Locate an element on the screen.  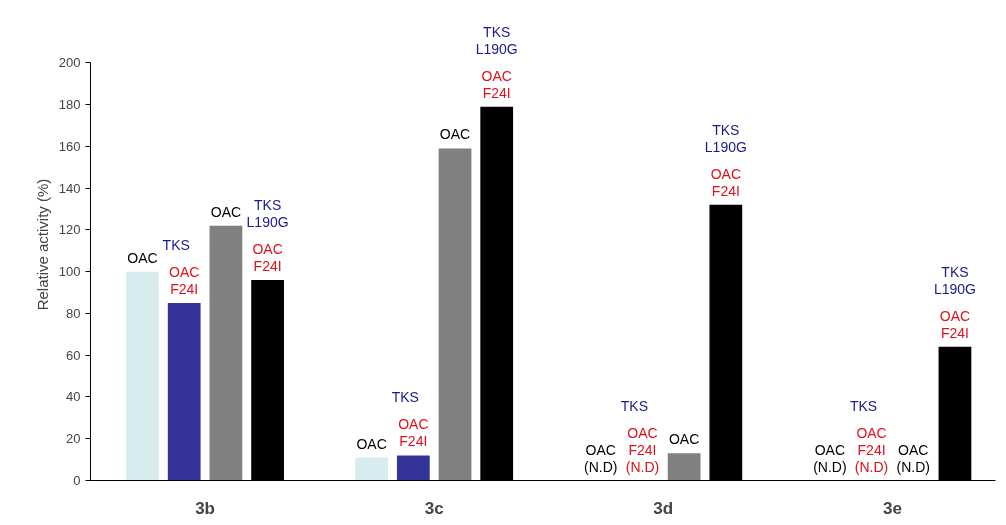
y-tick-label: 80 is located at coordinates (73, 313).